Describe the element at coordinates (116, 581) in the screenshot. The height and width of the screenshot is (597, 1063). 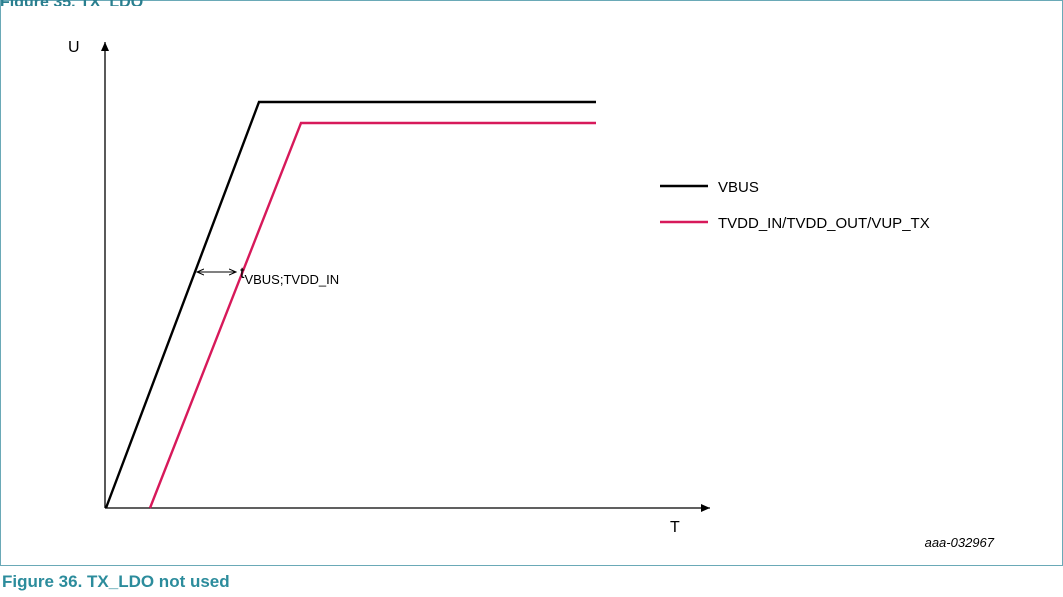
I see `figure-caption: Figure 36. TX_LDO not used` at that location.